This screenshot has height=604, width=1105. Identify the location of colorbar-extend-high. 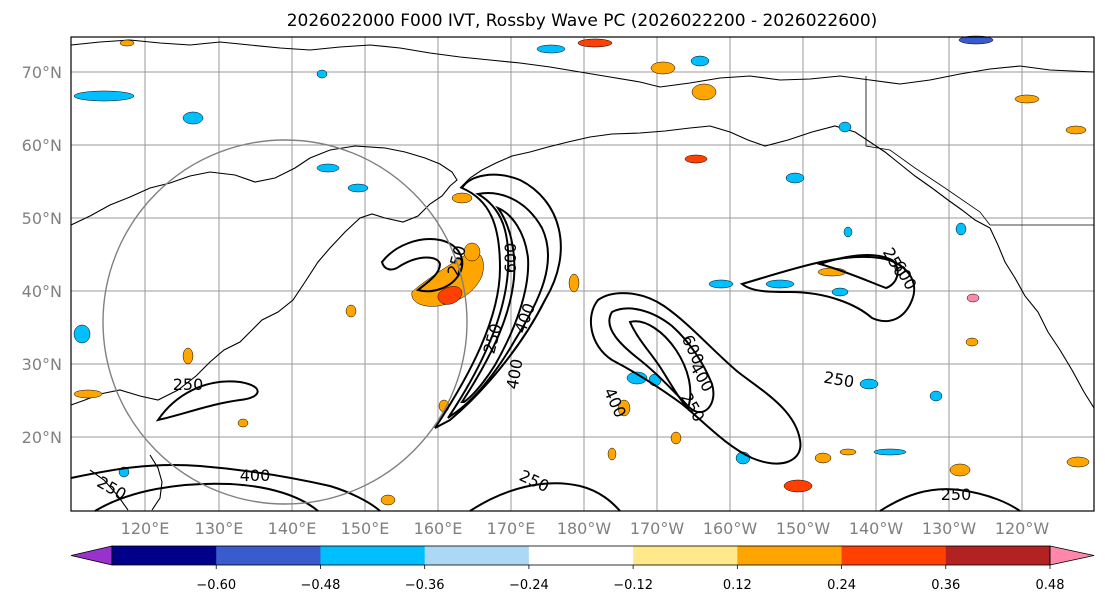
(1072, 555).